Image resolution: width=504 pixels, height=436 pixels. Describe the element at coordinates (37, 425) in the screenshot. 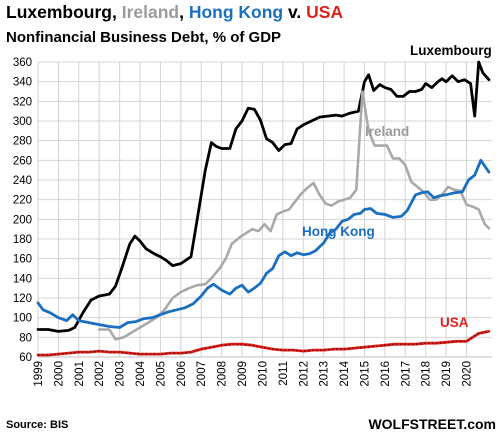

I see `source-note: Source: BIS` at that location.